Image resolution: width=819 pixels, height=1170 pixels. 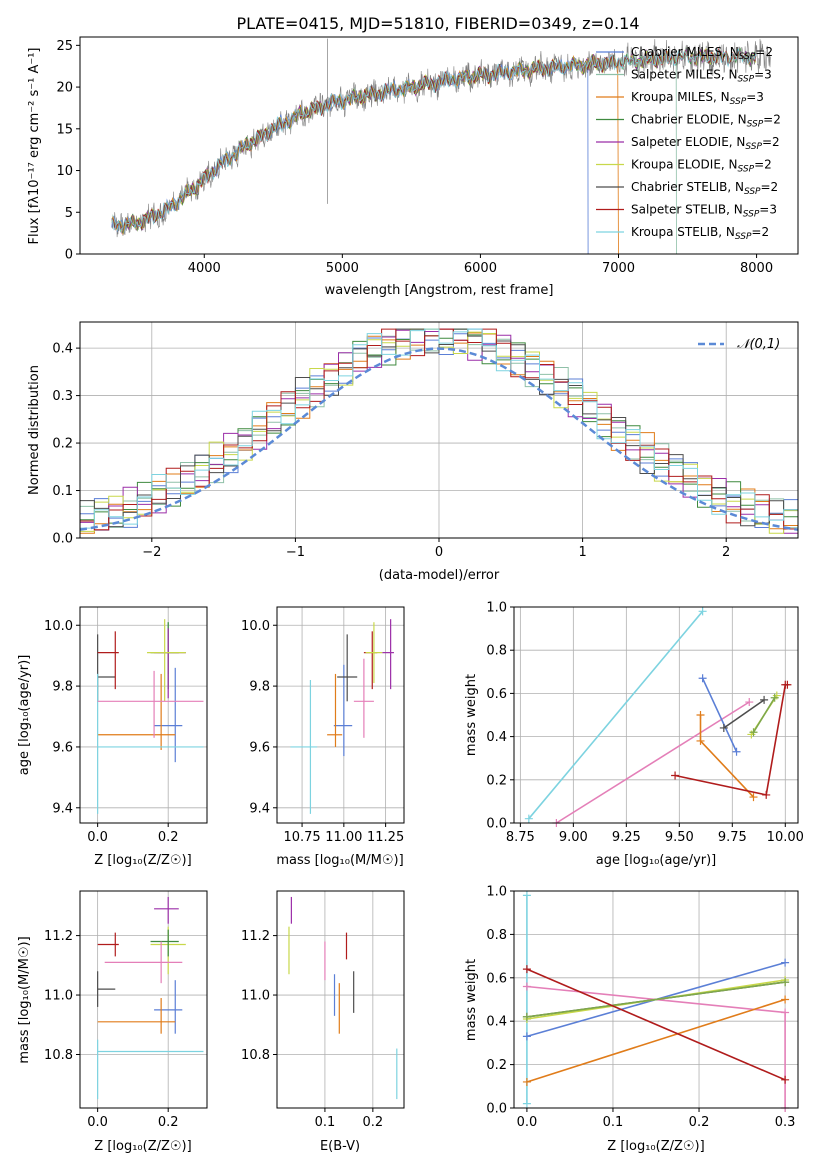 What do you see at coordinates (702, 53) in the screenshot?
I see `legend-label: Chabrier MILES, NSSP=2` at bounding box center [702, 53].